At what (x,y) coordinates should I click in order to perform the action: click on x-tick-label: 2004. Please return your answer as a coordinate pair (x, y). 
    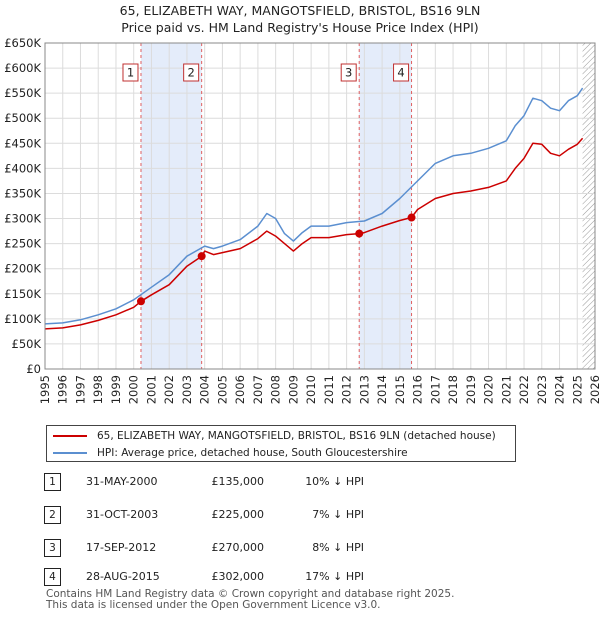
    Looking at the image, I should click on (205, 389).